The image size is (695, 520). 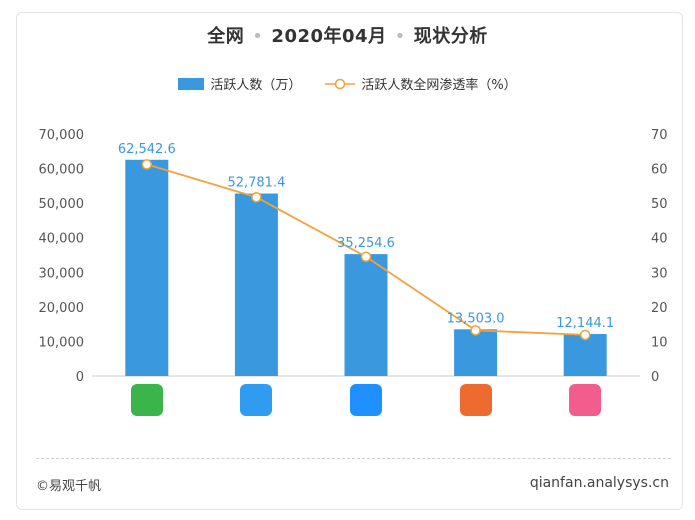 I want to click on y-axis-right-tick-label: 10, so click(x=659, y=342).